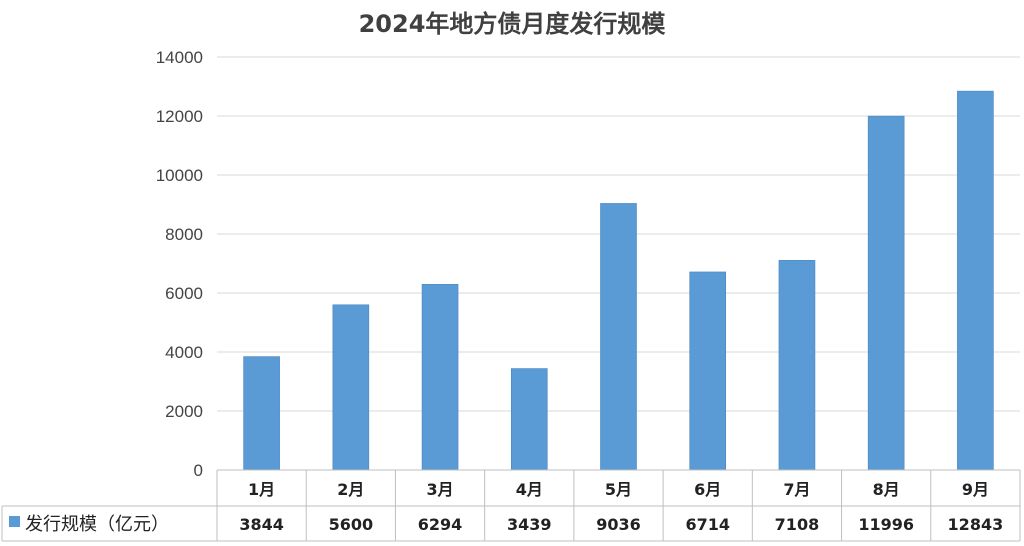 This screenshot has width=1024, height=546. Describe the element at coordinates (179, 57) in the screenshot. I see `y-tick-label: 14000` at that location.